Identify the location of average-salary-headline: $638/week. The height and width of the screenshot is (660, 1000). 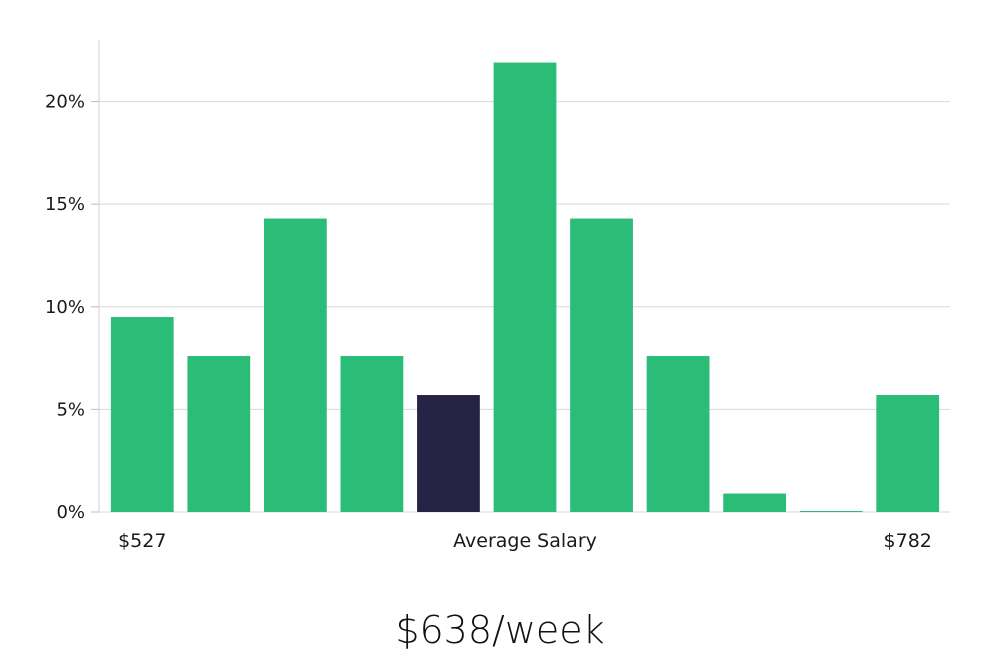
(500, 630).